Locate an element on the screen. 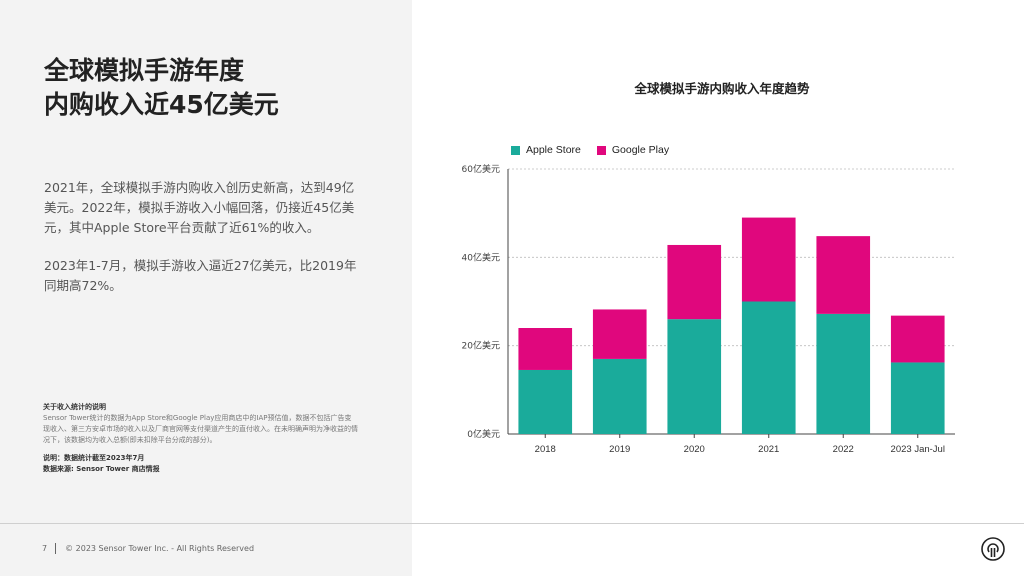 The width and height of the screenshot is (1024, 576). footer-divider is located at coordinates (512, 523).